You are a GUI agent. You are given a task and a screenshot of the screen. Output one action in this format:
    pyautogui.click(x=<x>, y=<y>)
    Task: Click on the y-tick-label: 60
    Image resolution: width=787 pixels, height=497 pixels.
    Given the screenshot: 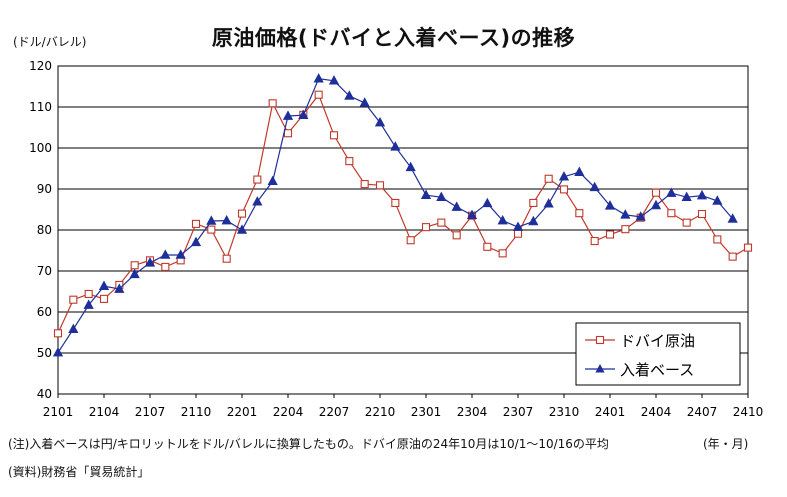 What is the action you would take?
    pyautogui.click(x=44, y=312)
    